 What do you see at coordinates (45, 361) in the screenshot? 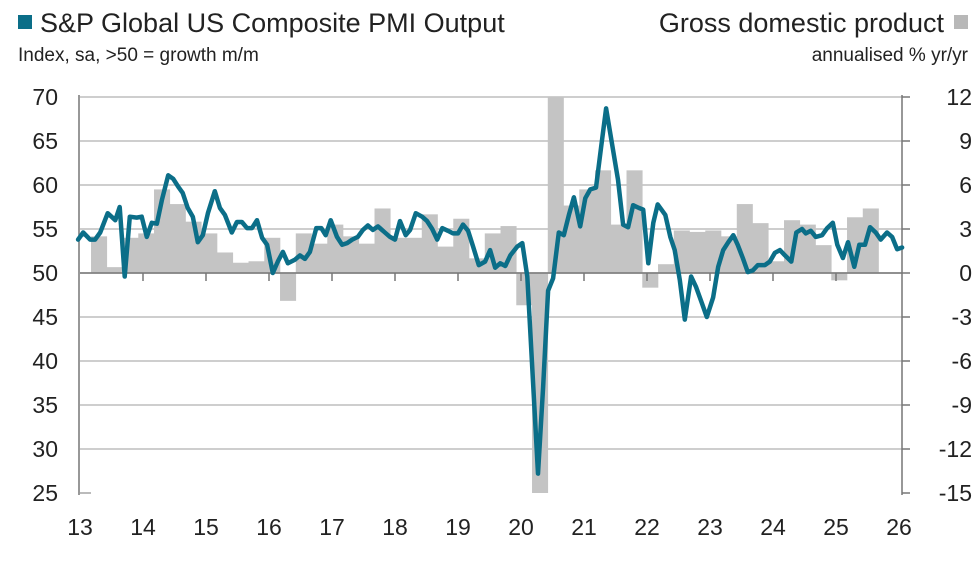
I see `left-tick-label: 40` at bounding box center [45, 361].